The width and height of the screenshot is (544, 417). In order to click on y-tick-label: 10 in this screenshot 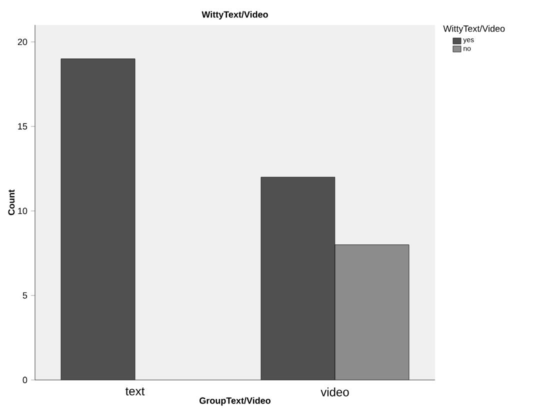, I will do `click(23, 211)`.